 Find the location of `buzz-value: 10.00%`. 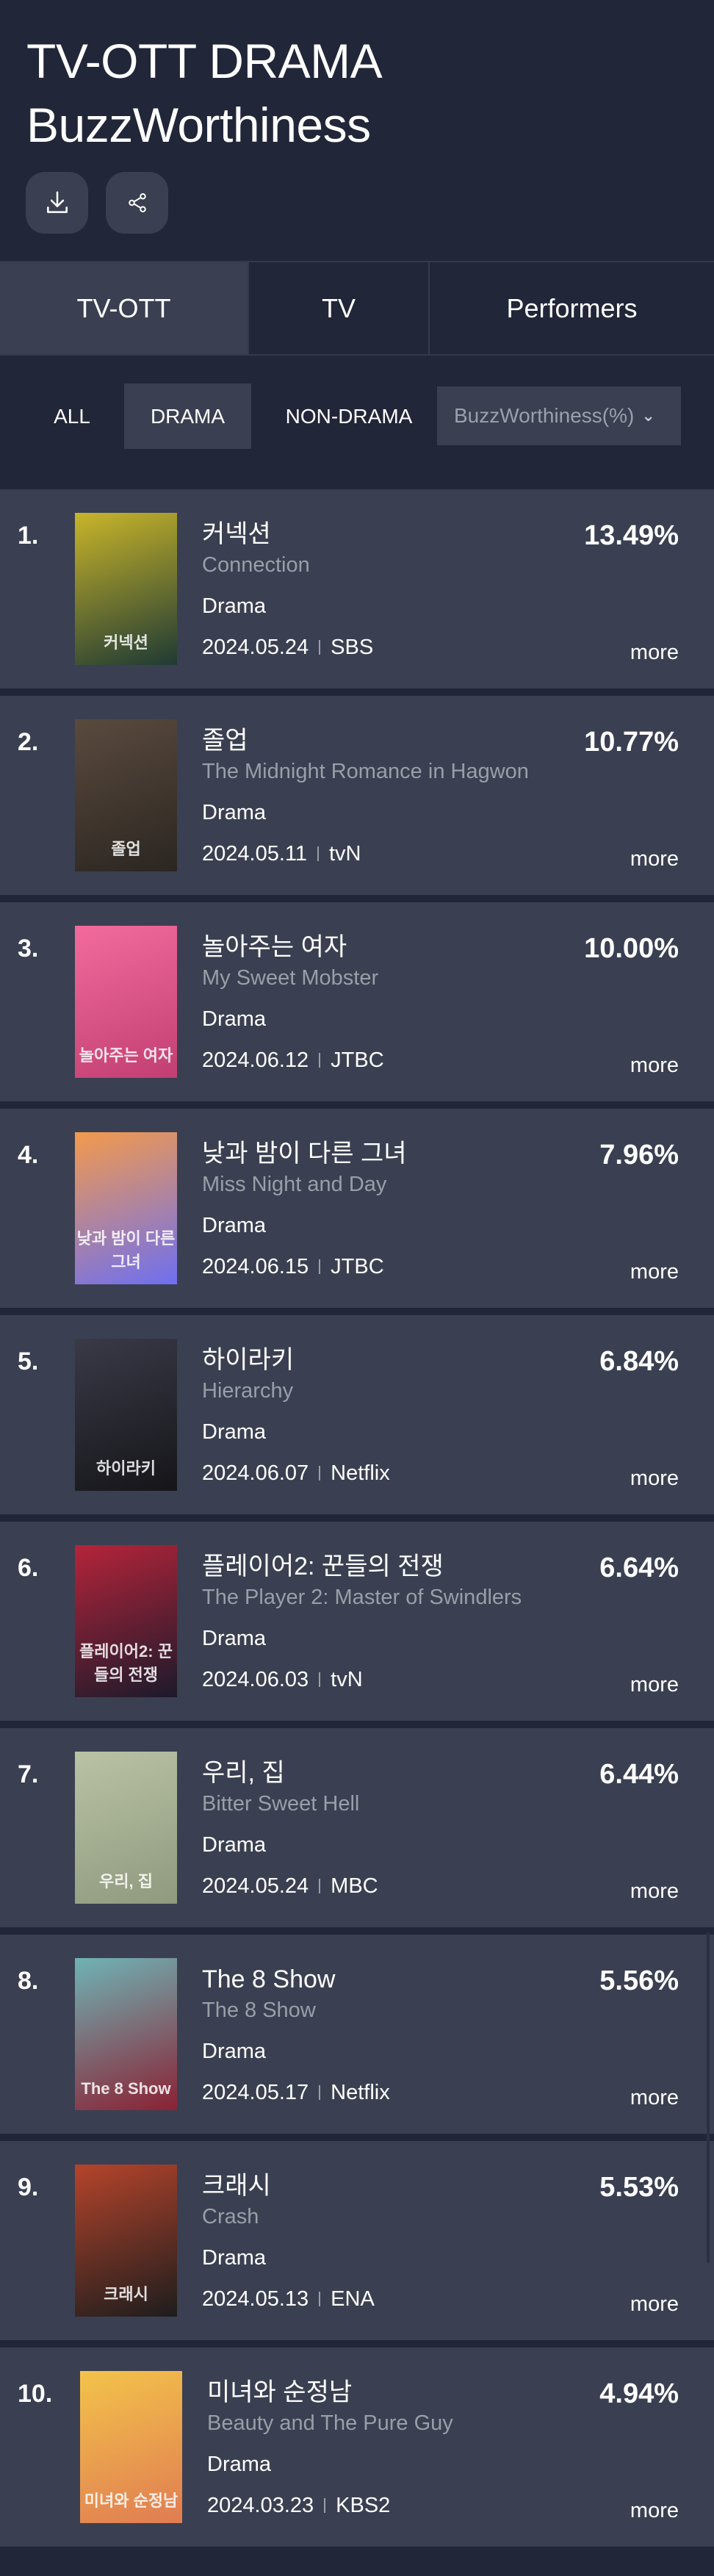

buzz-value: 10.00% is located at coordinates (631, 948).